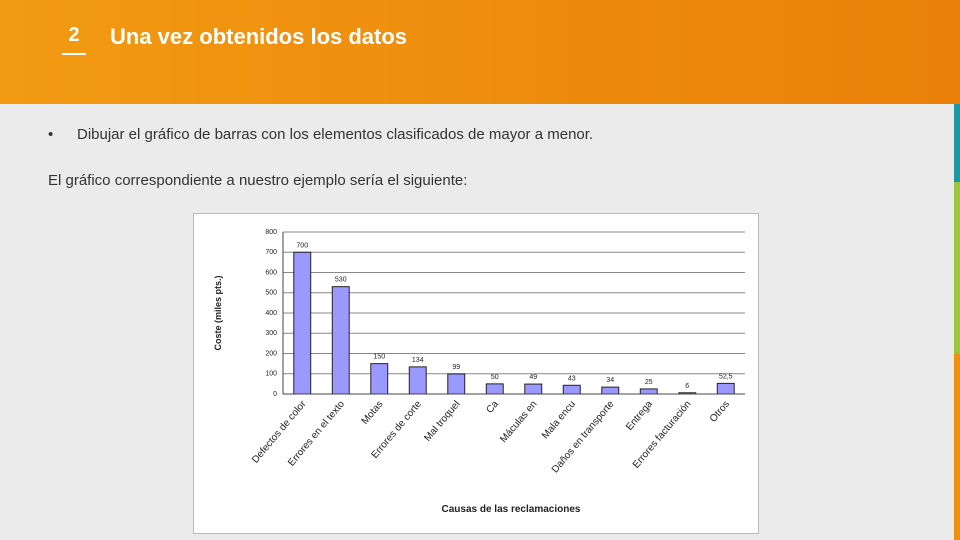 The height and width of the screenshot is (540, 960). Describe the element at coordinates (218, 312) in the screenshot. I see `y-axis-label: Coste (miles pts.)` at that location.